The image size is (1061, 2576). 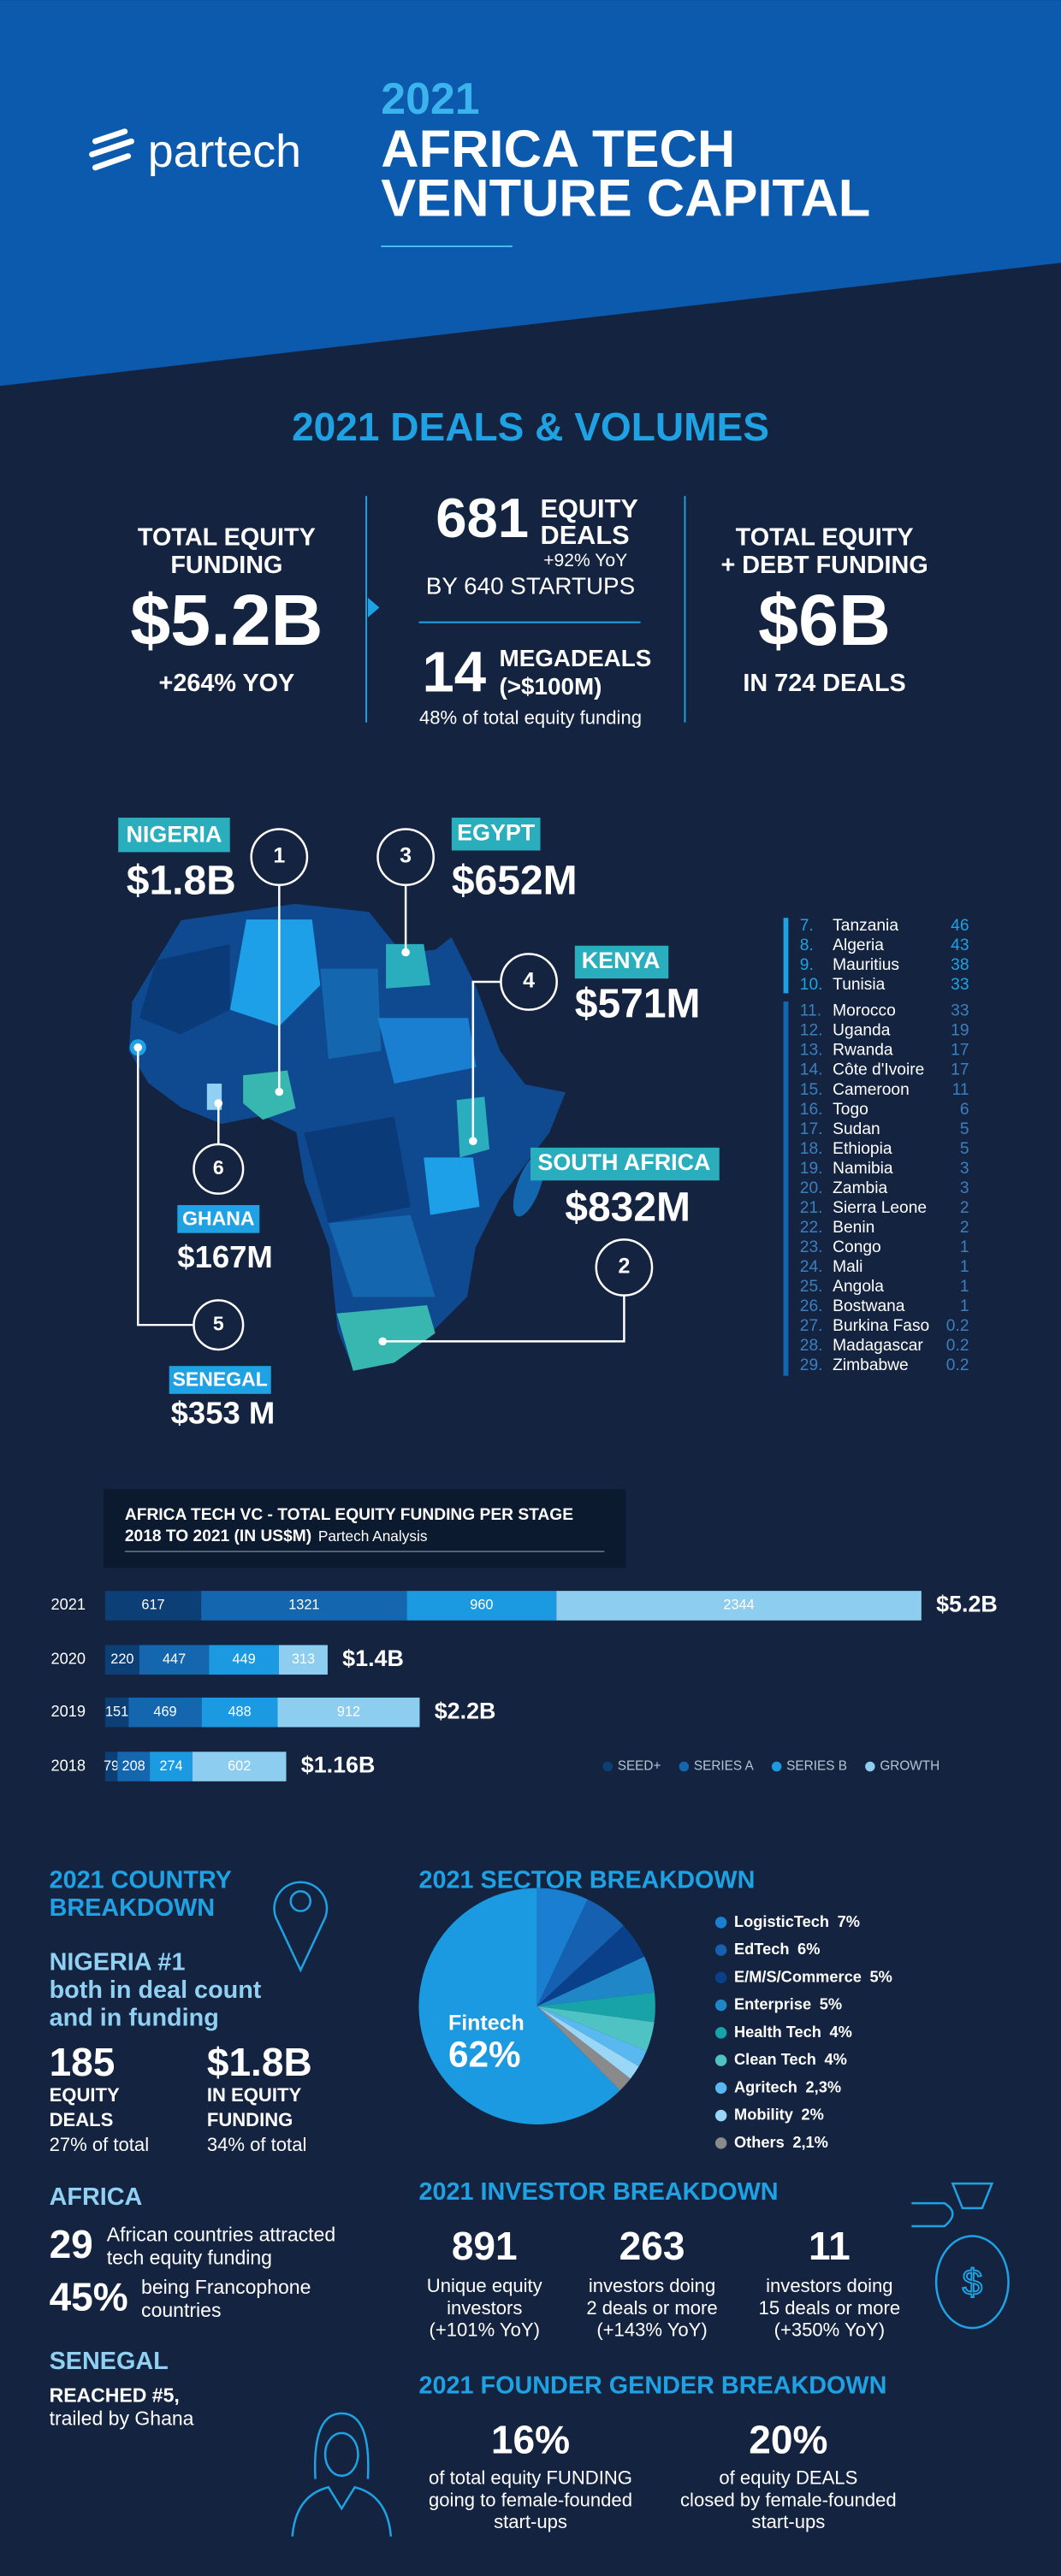 I want to click on section-heading: BREAKDOWN, so click(x=132, y=1908).